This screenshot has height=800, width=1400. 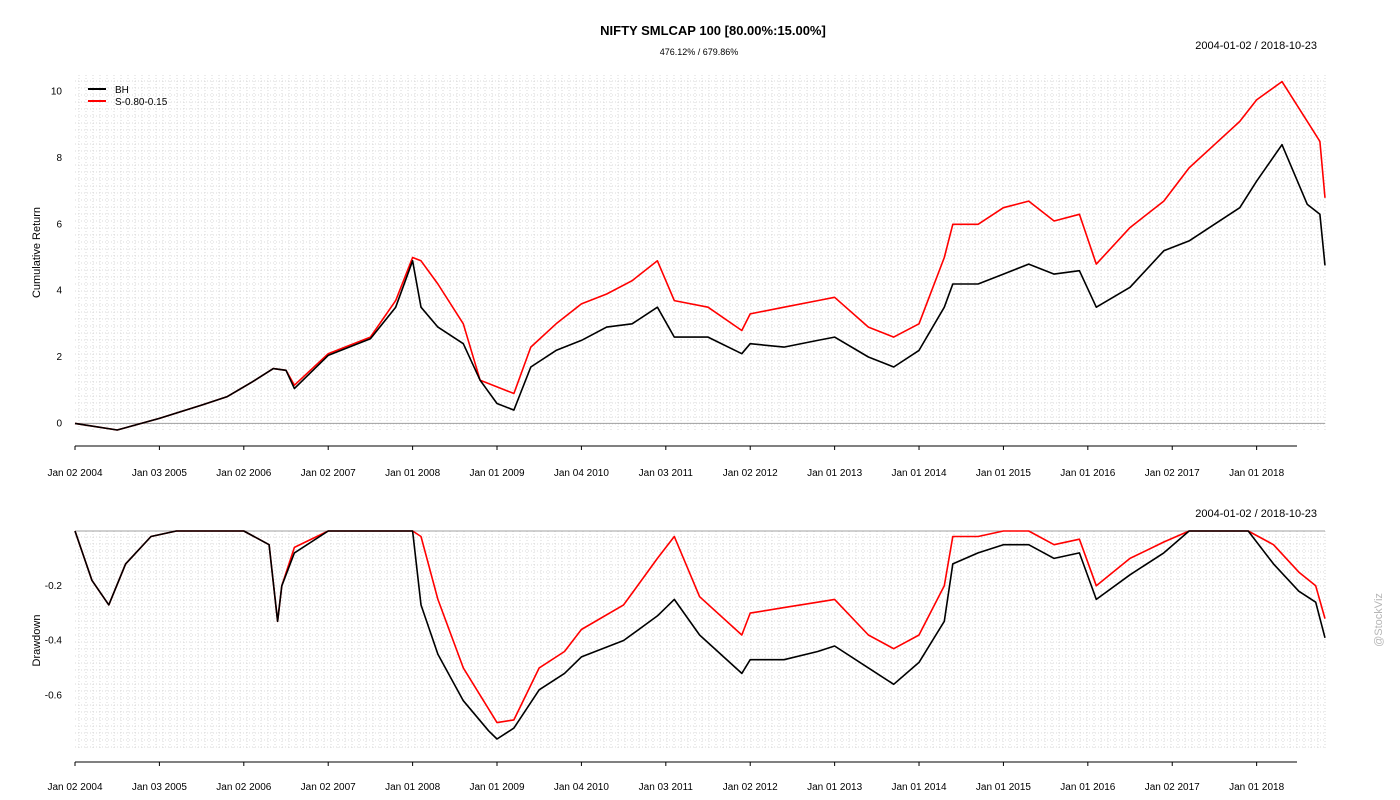 I want to click on legend-label-strategy: S-0.80-0.15, so click(x=141, y=102).